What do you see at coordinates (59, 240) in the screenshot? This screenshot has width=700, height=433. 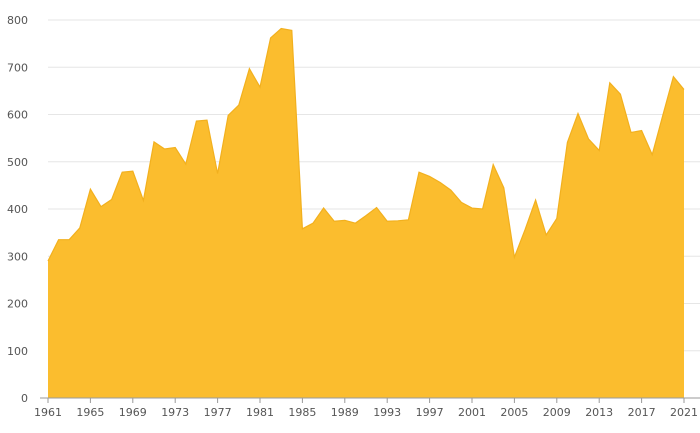 I see `data-point-1962` at bounding box center [59, 240].